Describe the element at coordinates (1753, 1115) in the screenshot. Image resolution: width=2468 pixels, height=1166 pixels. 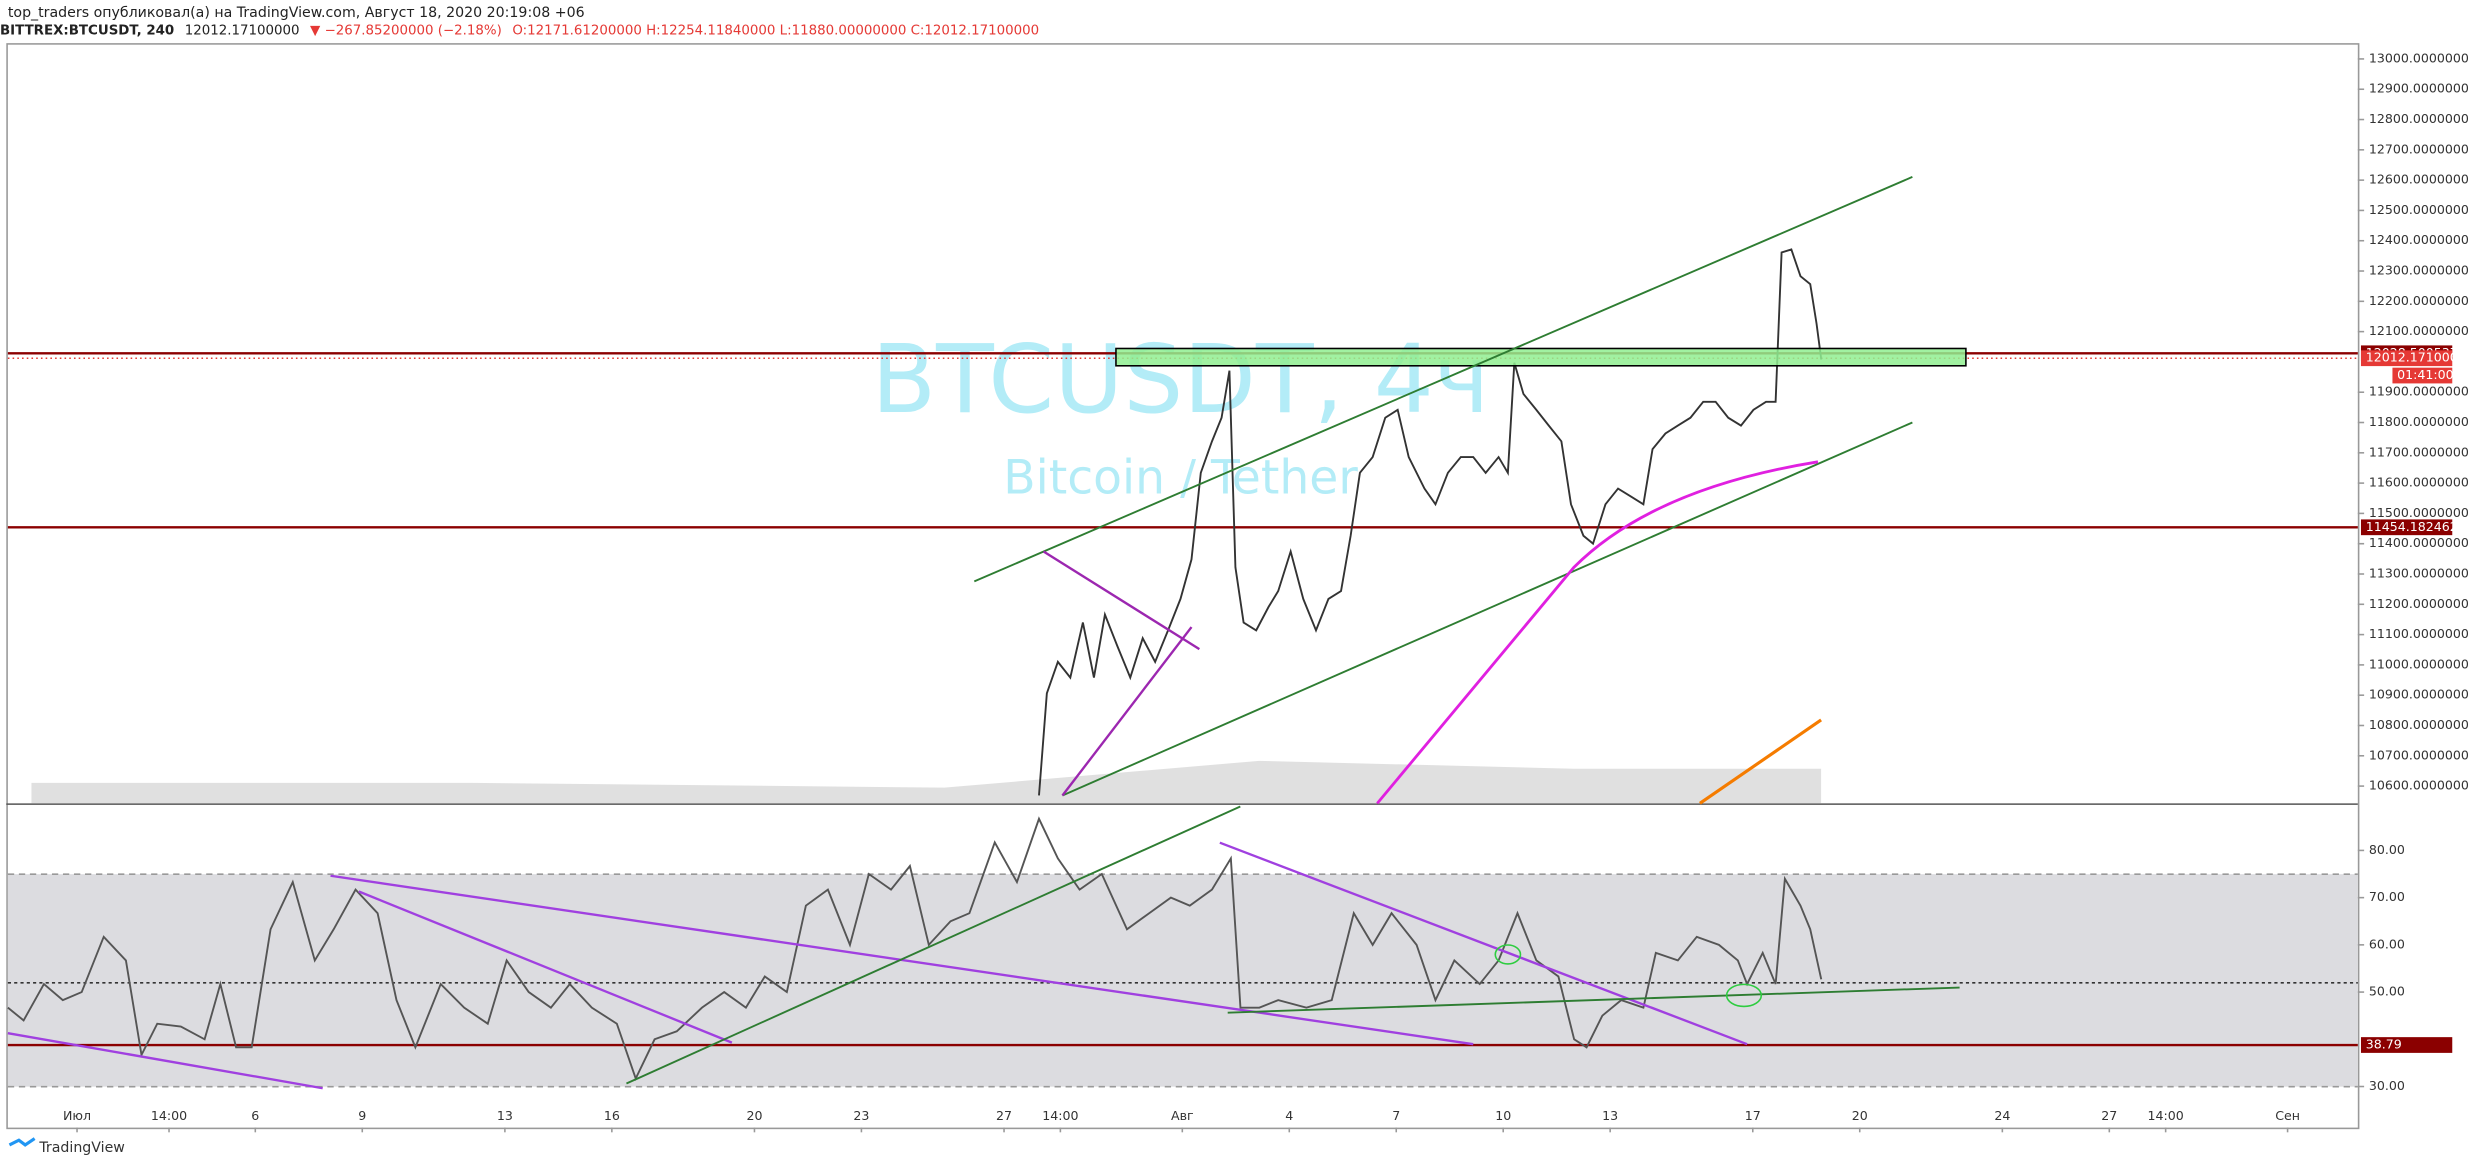
I see `x-tick-label: 17` at that location.